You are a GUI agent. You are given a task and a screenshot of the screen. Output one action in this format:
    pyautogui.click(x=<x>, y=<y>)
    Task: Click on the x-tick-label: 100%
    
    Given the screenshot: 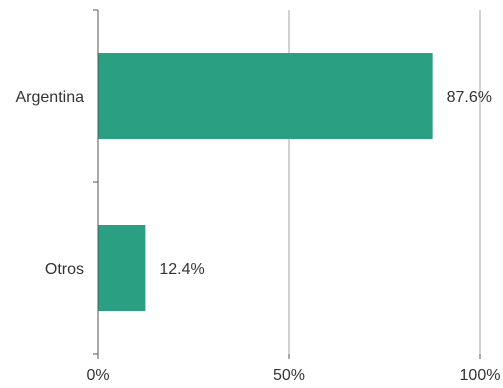 What is the action you would take?
    pyautogui.click(x=480, y=375)
    